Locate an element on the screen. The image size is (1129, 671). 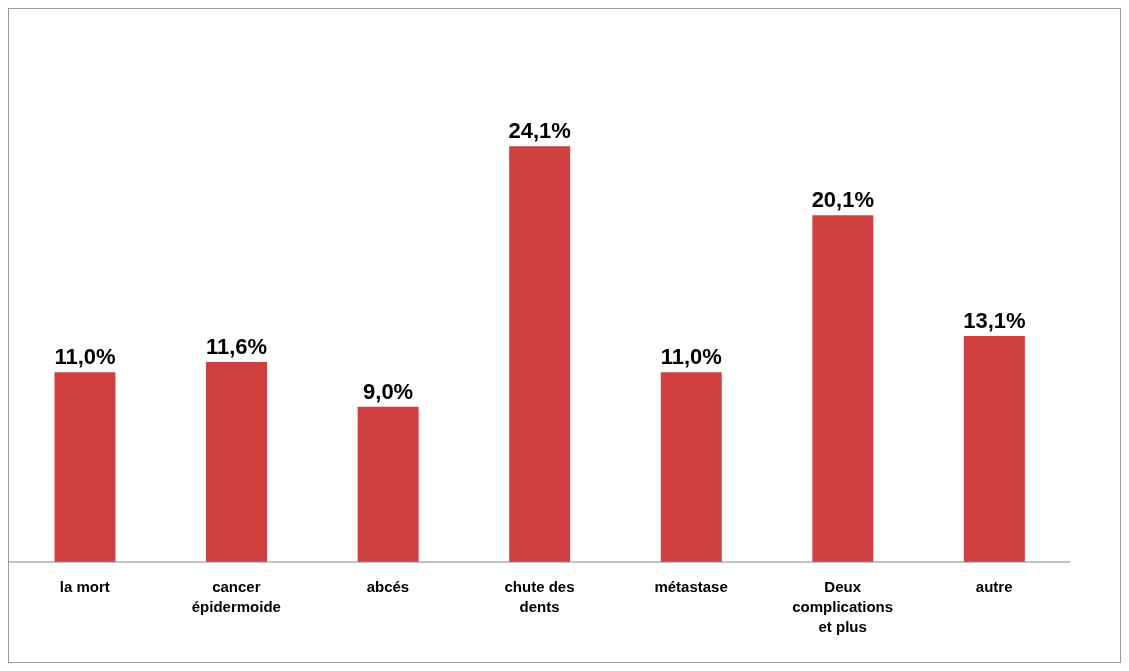
x-tick-label: autre is located at coordinates (994, 586).